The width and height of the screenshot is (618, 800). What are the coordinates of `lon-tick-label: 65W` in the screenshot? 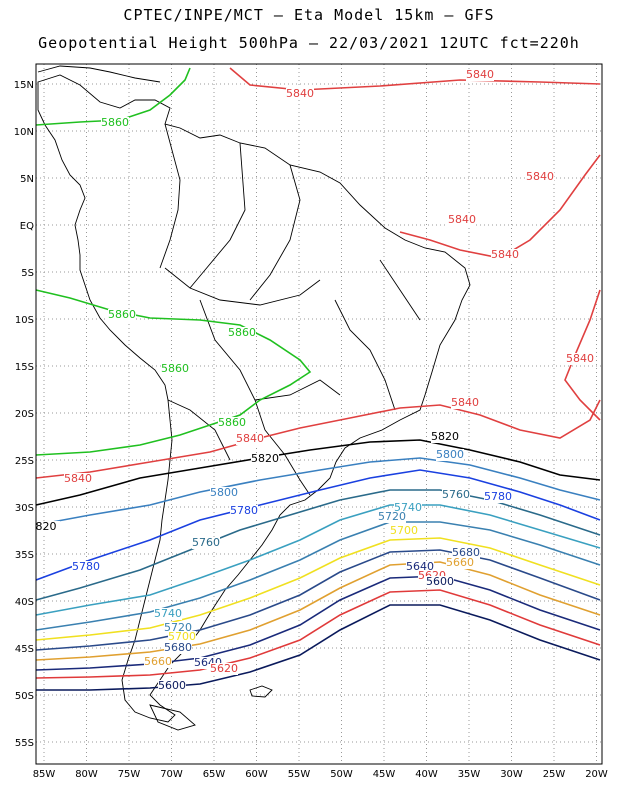 It's located at (214, 774).